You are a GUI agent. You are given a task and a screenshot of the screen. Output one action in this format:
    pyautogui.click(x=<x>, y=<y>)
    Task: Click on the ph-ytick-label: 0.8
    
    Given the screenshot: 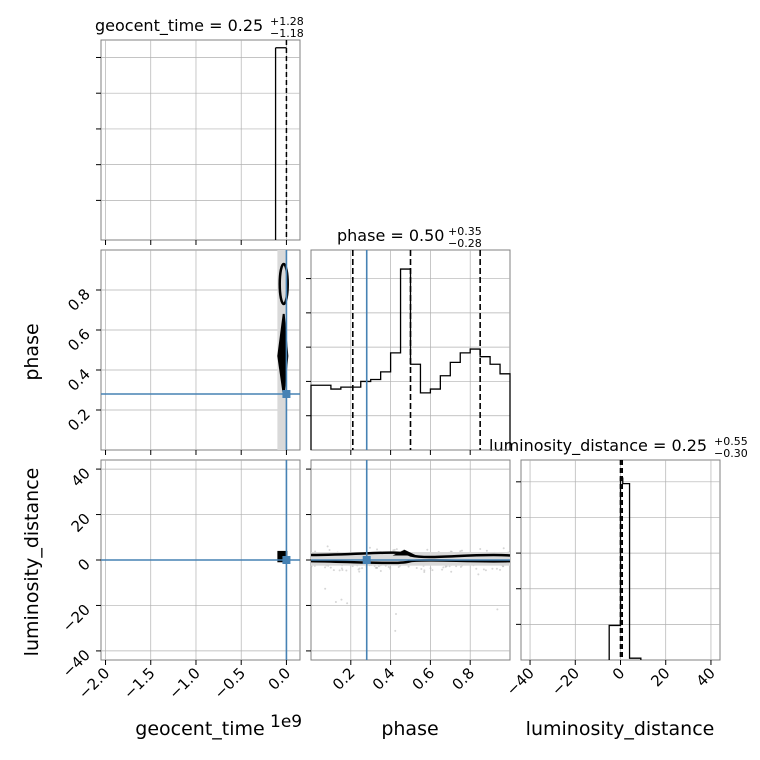 What is the action you would take?
    pyautogui.click(x=79, y=300)
    